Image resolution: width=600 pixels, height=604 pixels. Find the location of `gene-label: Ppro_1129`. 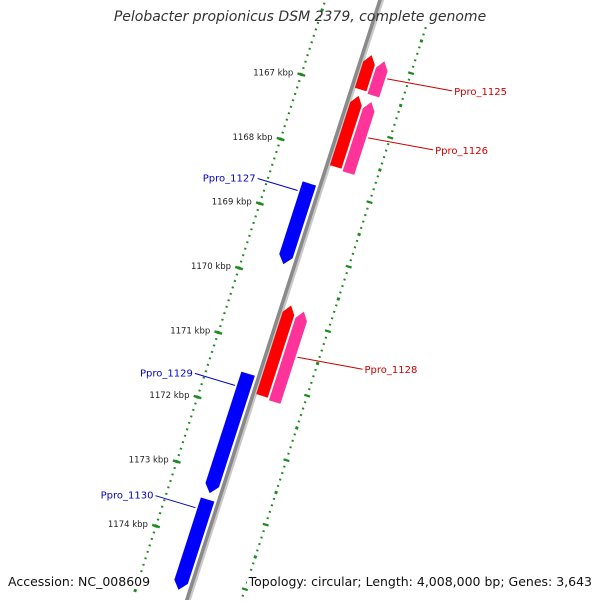

gene-label: Ppro_1129 is located at coordinates (166, 373).